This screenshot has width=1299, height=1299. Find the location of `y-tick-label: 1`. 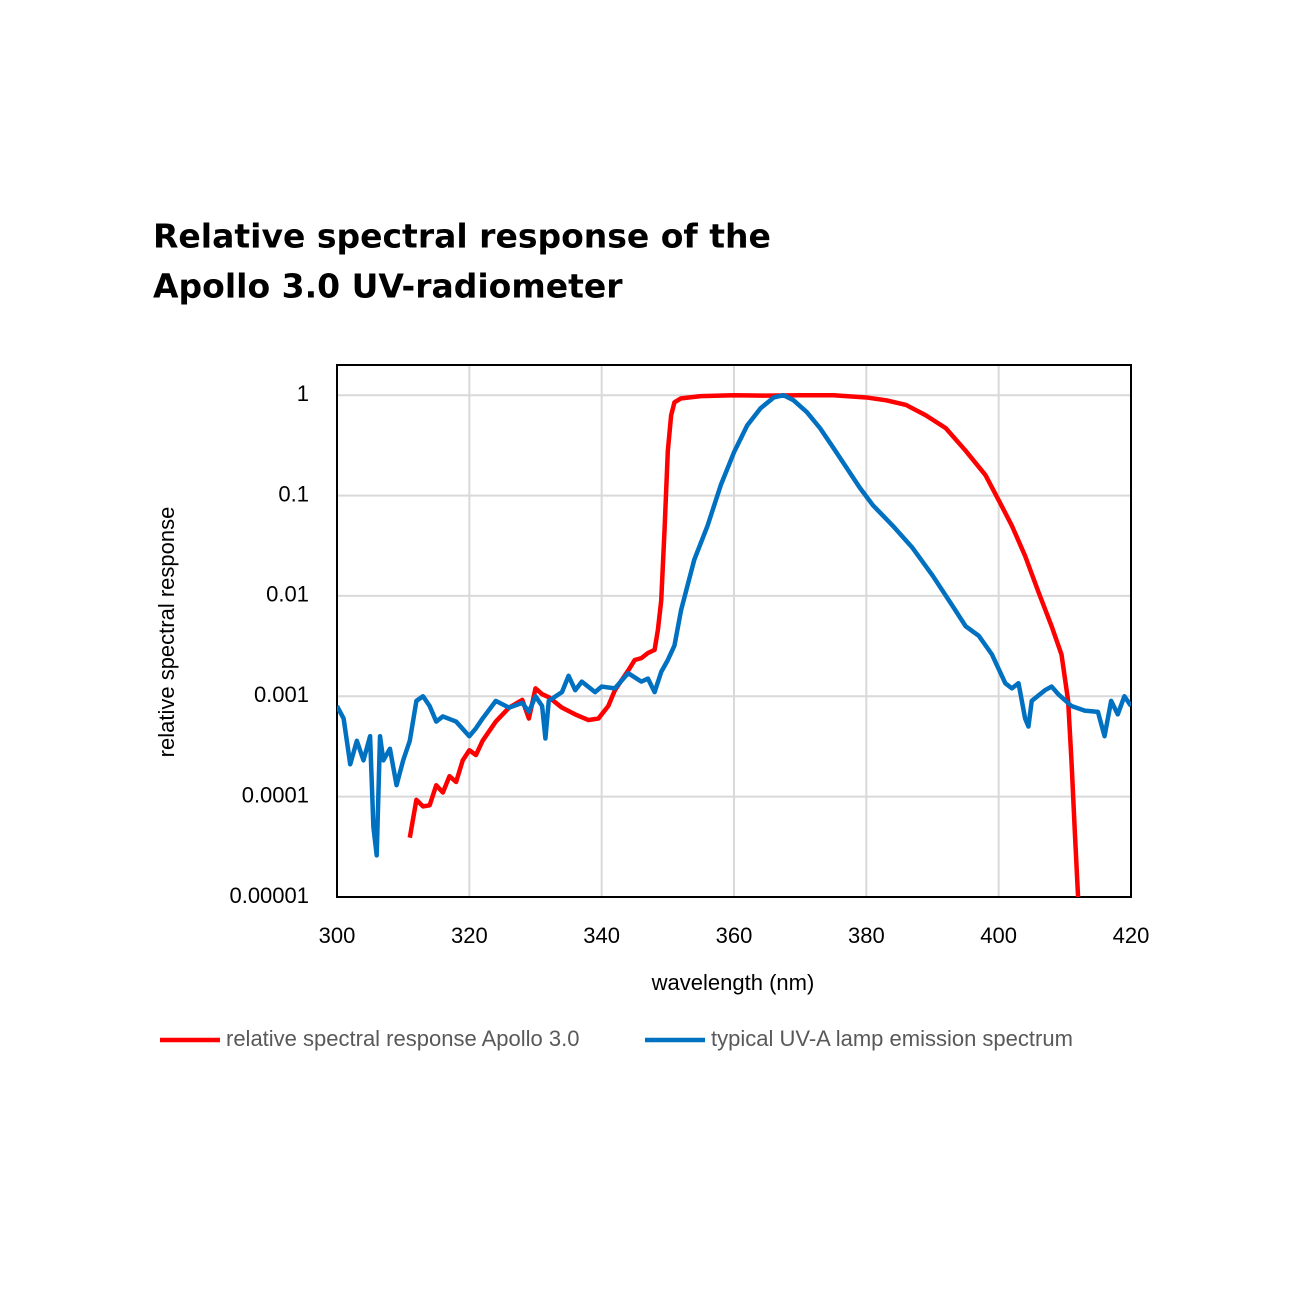

y-tick-label: 1 is located at coordinates (303, 393).